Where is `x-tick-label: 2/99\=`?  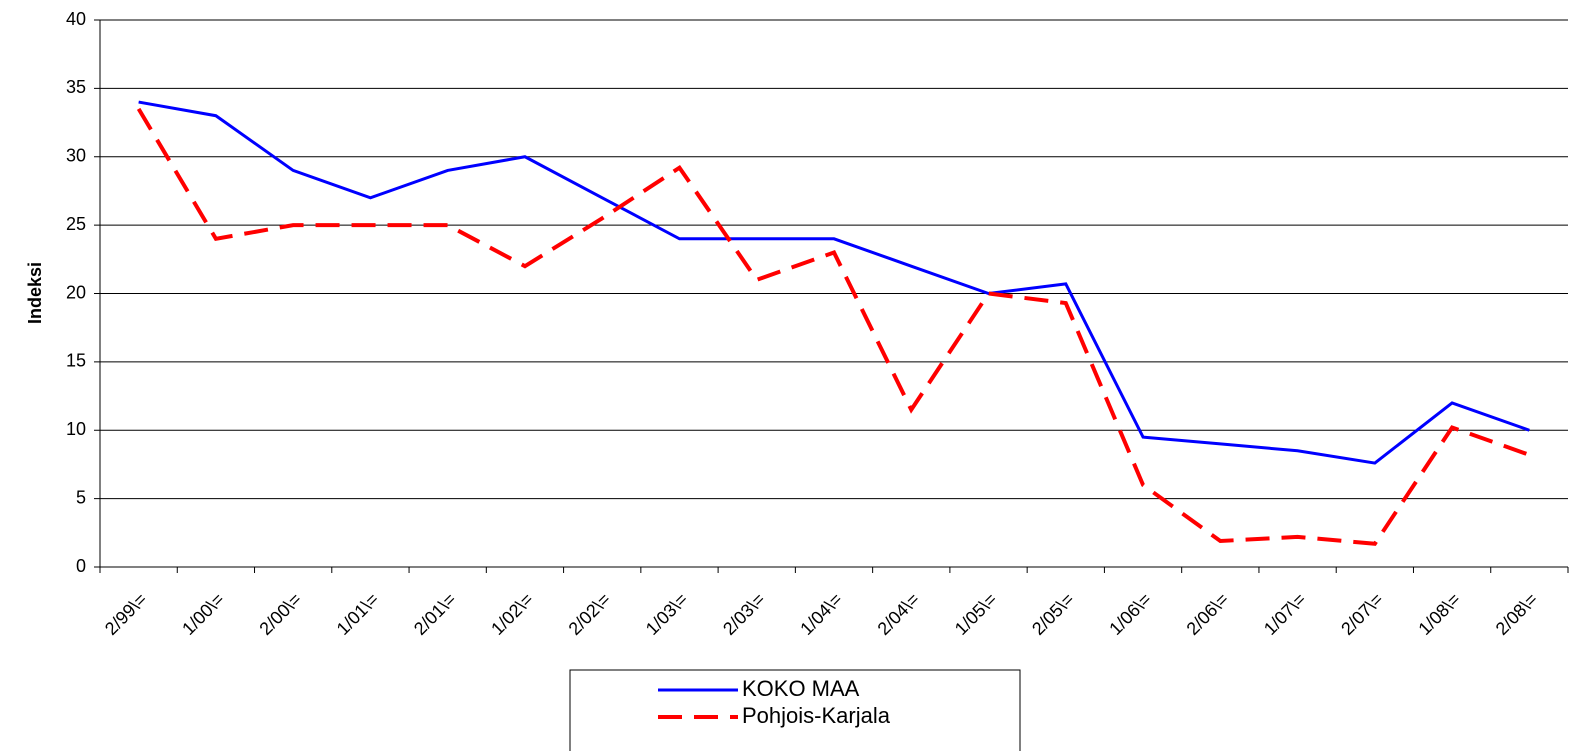 x-tick-label: 2/99\= is located at coordinates (126, 614).